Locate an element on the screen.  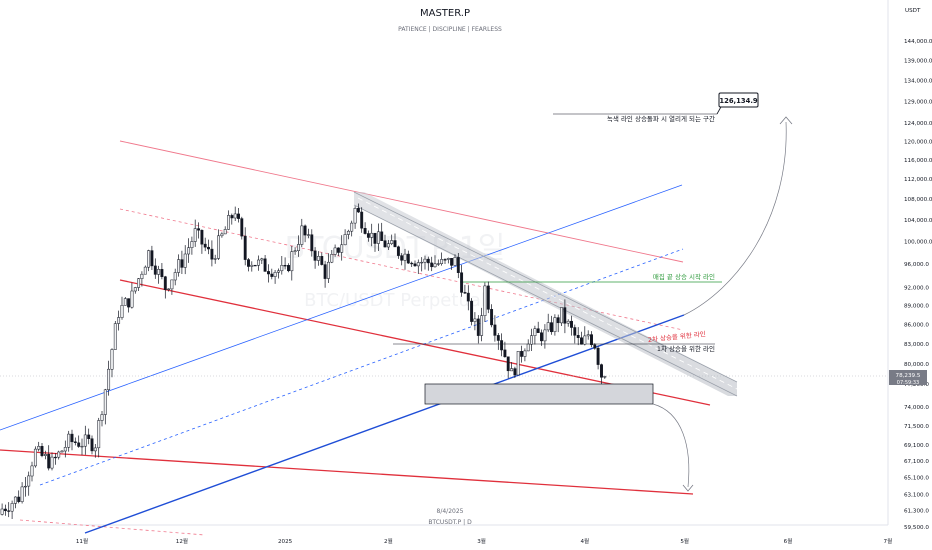
price-tick-label: 124,000.0 is located at coordinates (918, 124).